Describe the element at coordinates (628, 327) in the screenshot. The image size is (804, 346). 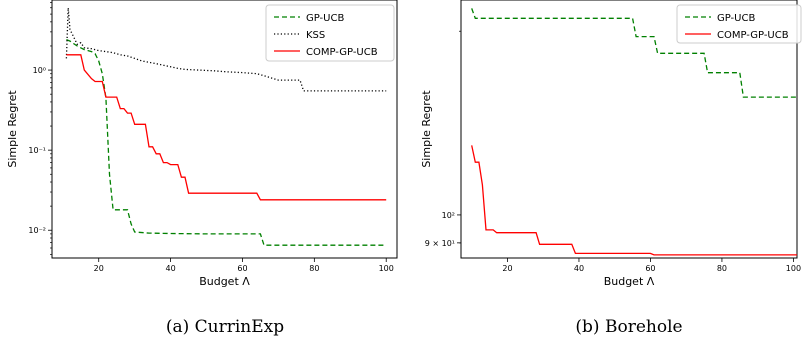
I see `subfigure-caption: (b) Borehole` at that location.